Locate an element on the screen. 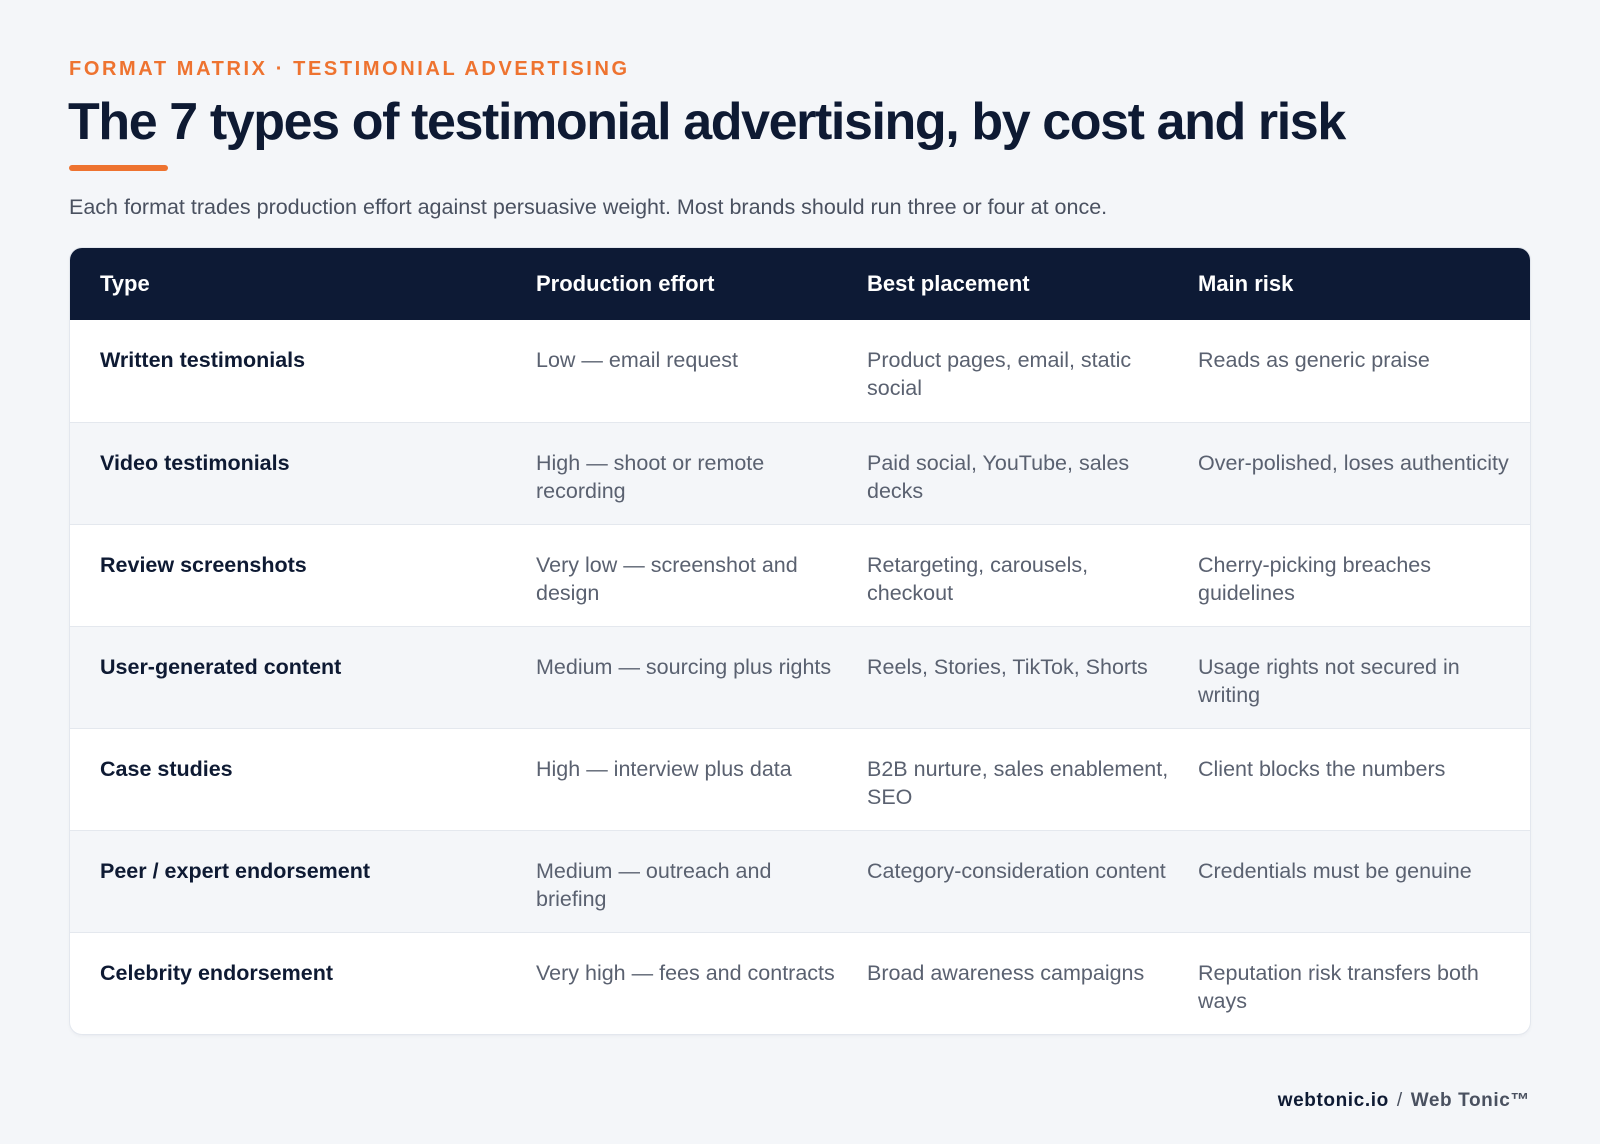 This screenshot has height=1144, width=1600. footer-credit: webtonic.io / Web Tonic™ is located at coordinates (1404, 1101).